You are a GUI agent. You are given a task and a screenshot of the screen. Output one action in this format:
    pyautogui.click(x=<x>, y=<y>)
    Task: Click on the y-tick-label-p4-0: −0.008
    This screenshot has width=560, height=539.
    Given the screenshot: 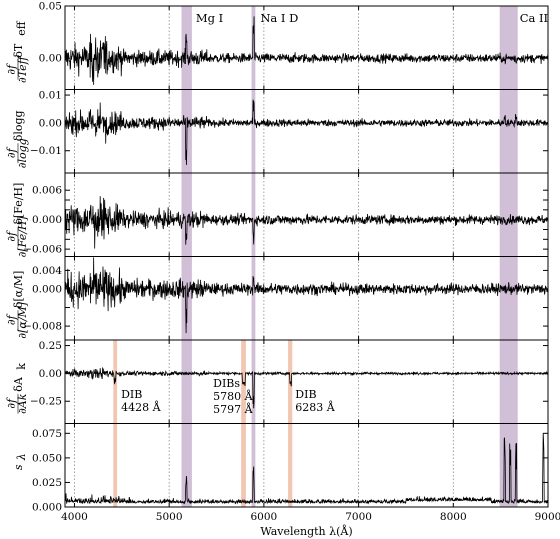 What is the action you would take?
    pyautogui.click(x=42, y=327)
    